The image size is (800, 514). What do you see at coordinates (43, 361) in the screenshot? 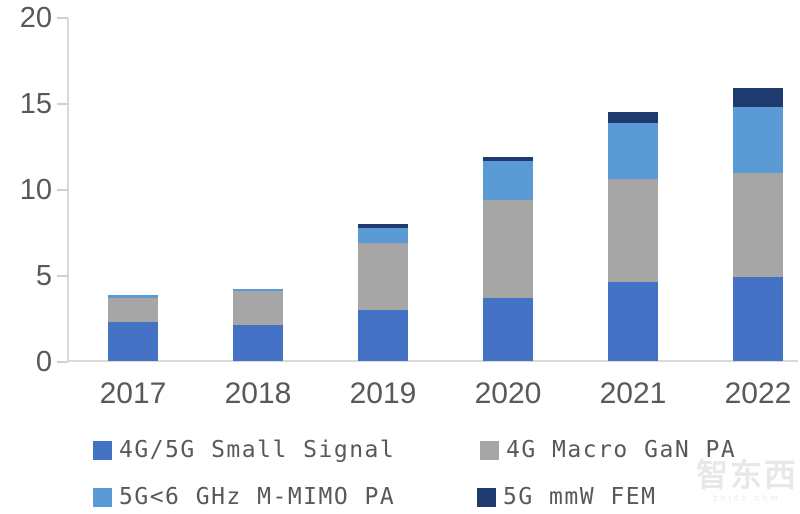
I see `y-axis-tick-label: 0` at bounding box center [43, 361].